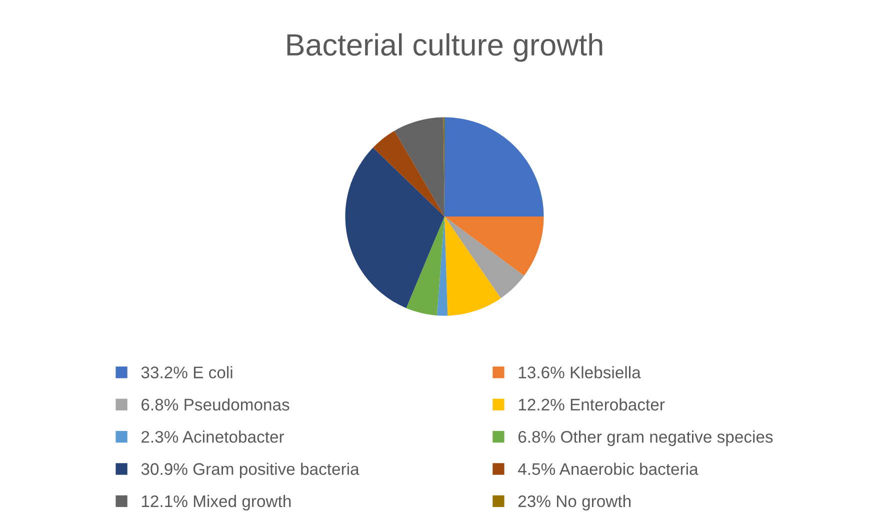 The height and width of the screenshot is (528, 889). I want to click on legend-label: 12.1% Mixed growth, so click(216, 502).